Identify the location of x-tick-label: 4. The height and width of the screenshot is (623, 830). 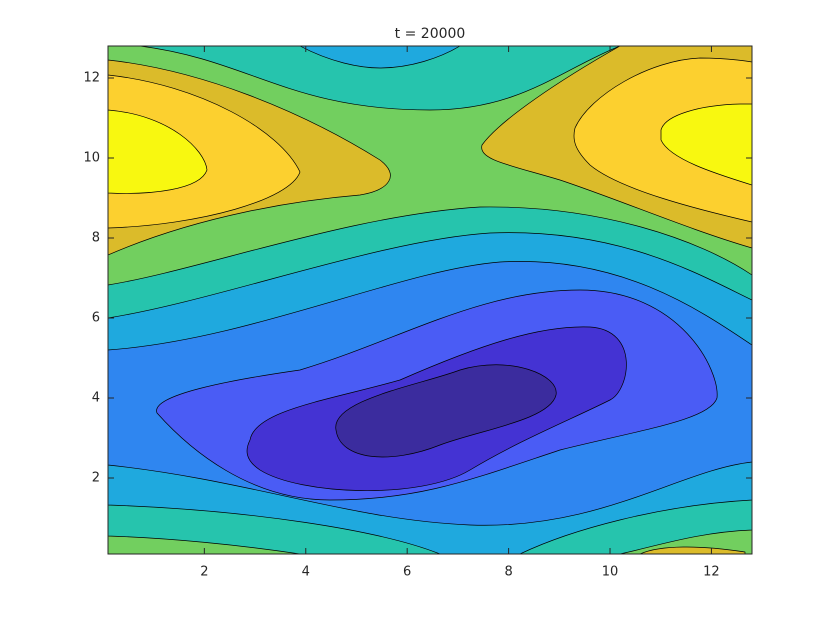
(306, 572).